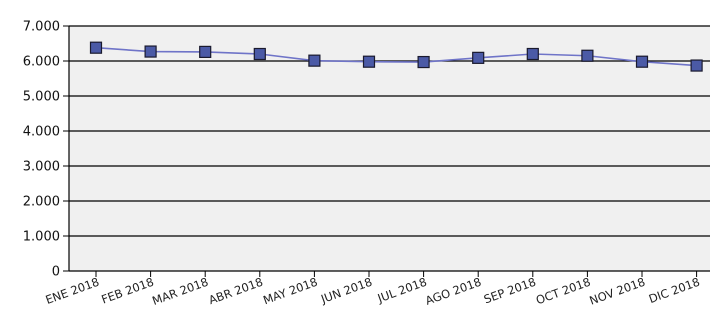 The height and width of the screenshot is (331, 714). I want to click on y-tick-label-2: 2.000, so click(41, 202).